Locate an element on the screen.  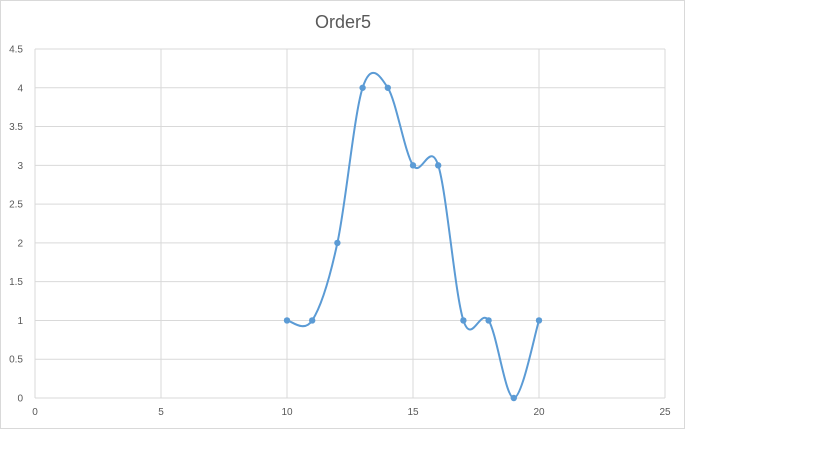
y-tick-label: 2 is located at coordinates (20, 243).